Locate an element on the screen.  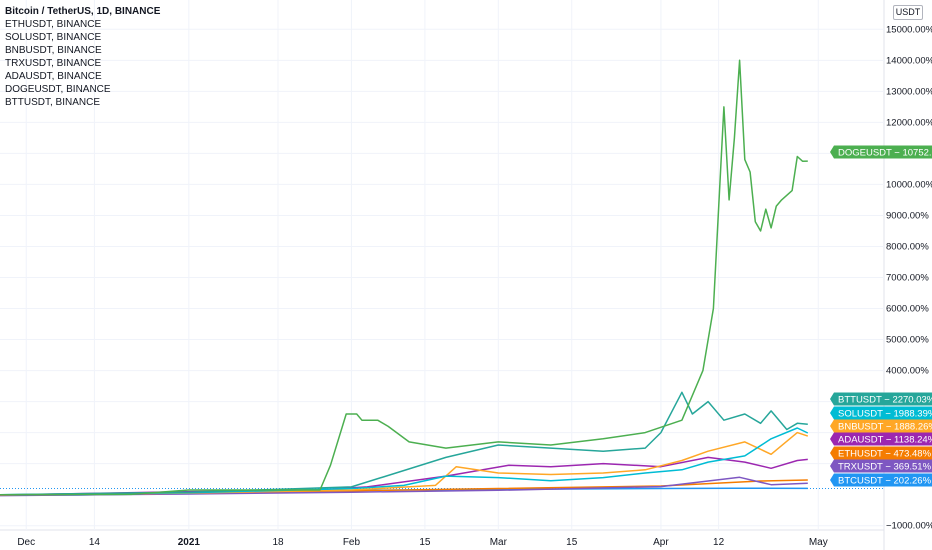
series-line-solusdt is located at coordinates (404, 461).